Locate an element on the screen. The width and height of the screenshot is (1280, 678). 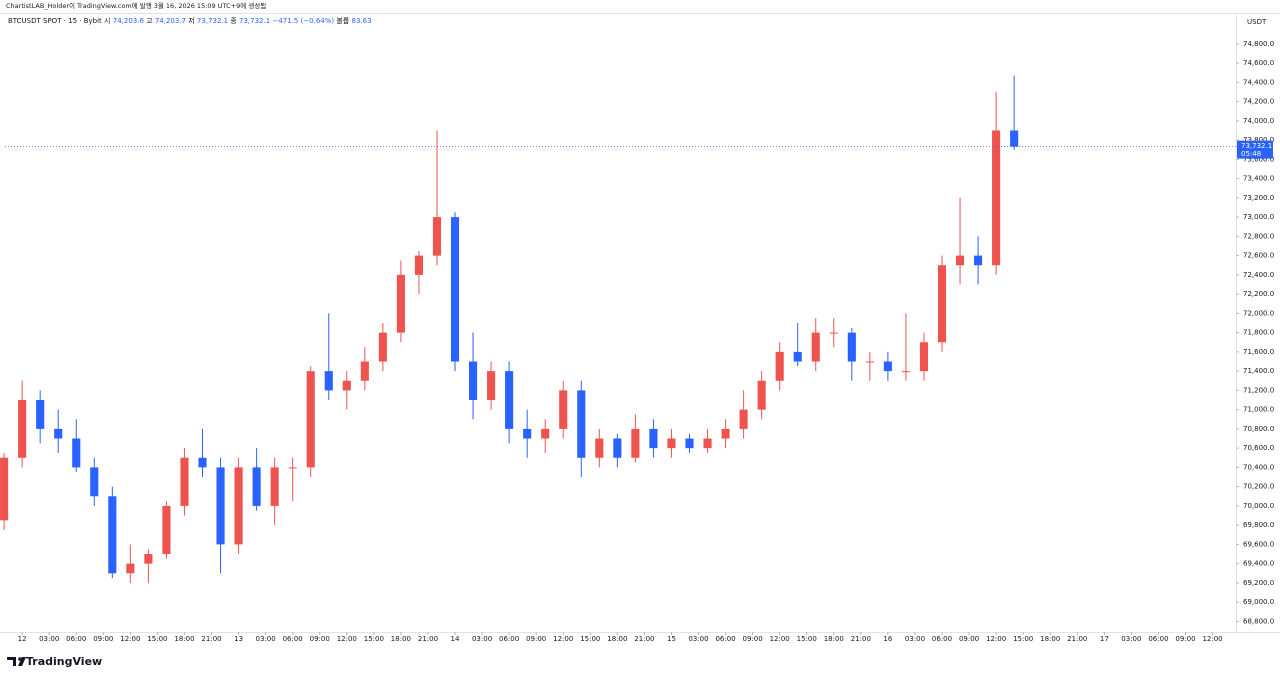
ohlc-label: 저 is located at coordinates (191, 20).